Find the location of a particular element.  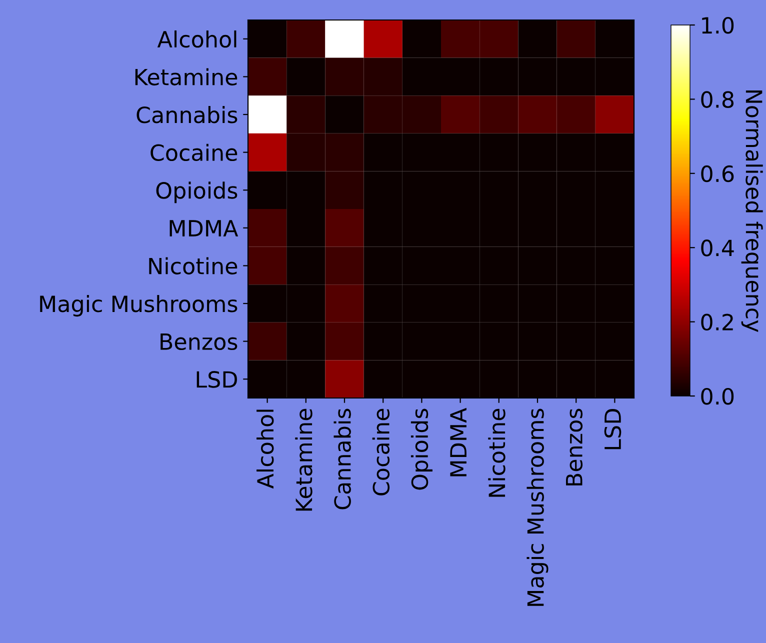

color-bar-title: Normalised frequency is located at coordinates (752, 211).